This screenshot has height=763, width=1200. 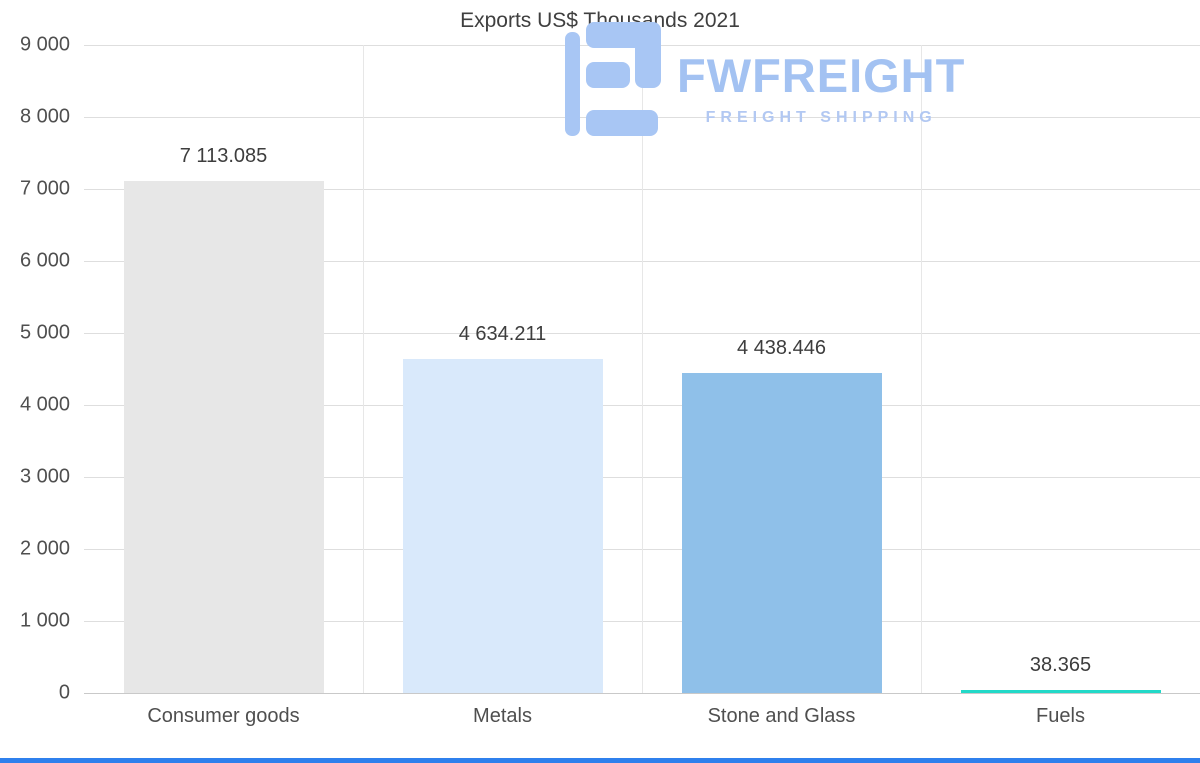 What do you see at coordinates (223, 716) in the screenshot?
I see `x-label-consumer-goods: Consumer goods` at bounding box center [223, 716].